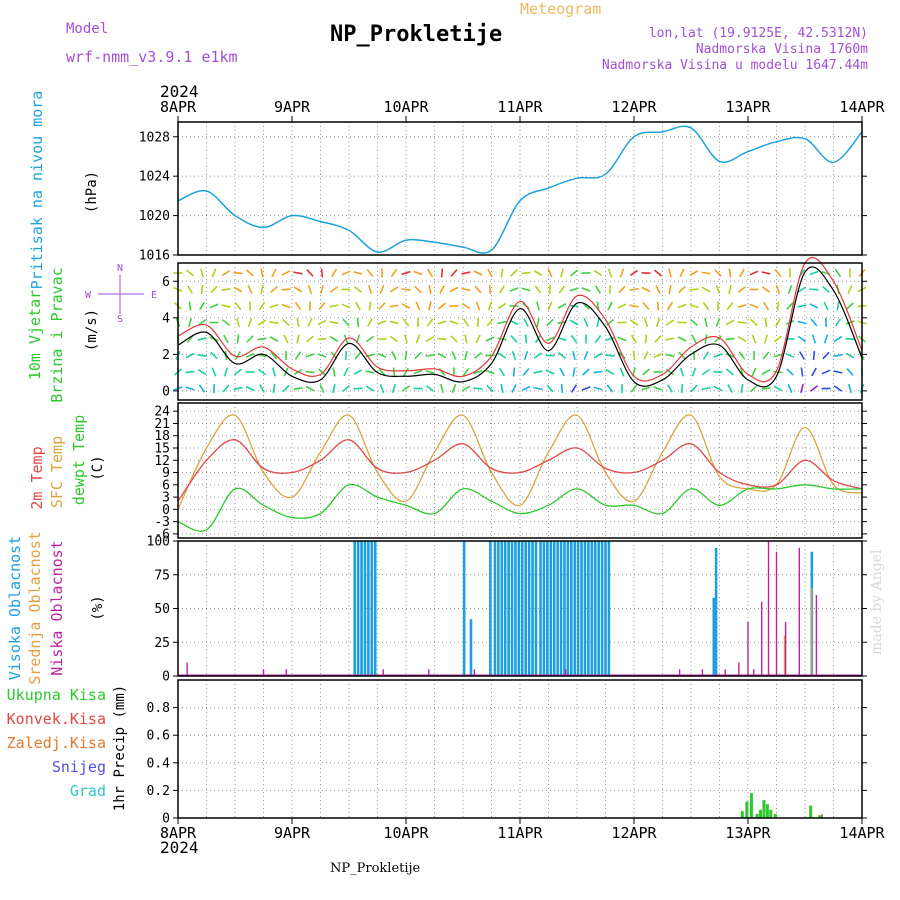 The image size is (900, 900). I want to click on precip-legend-item: Konvek.Kisa, so click(56, 719).